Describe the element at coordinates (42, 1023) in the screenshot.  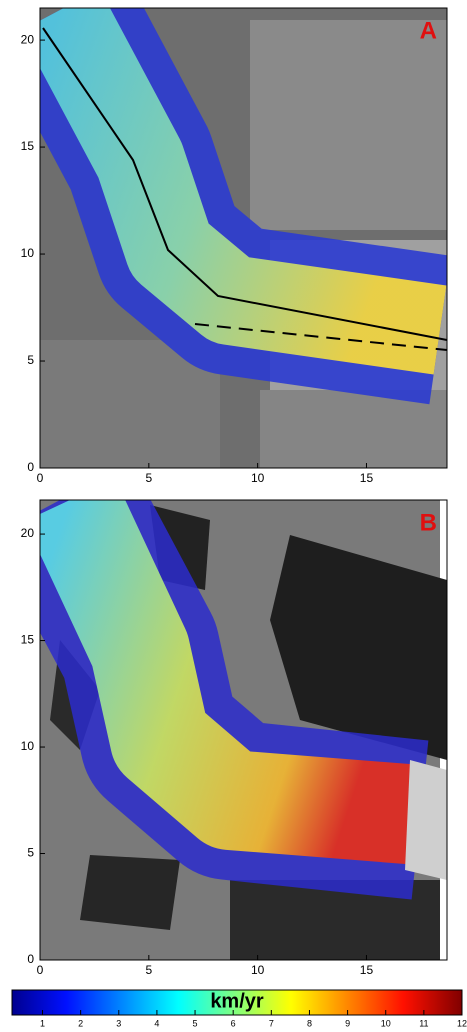
I see `colorbar-tick-label: 1` at that location.